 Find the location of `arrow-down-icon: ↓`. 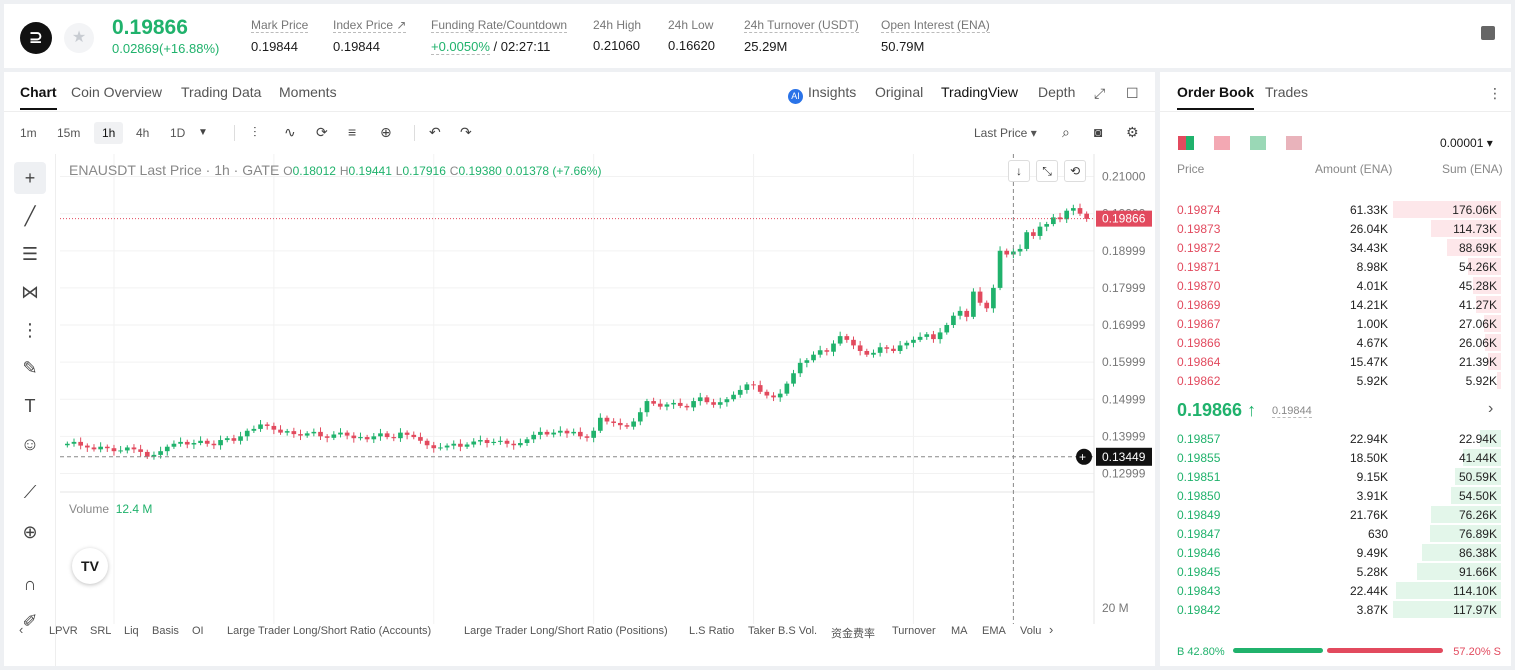

arrow-down-icon: ↓ is located at coordinates (1019, 171).